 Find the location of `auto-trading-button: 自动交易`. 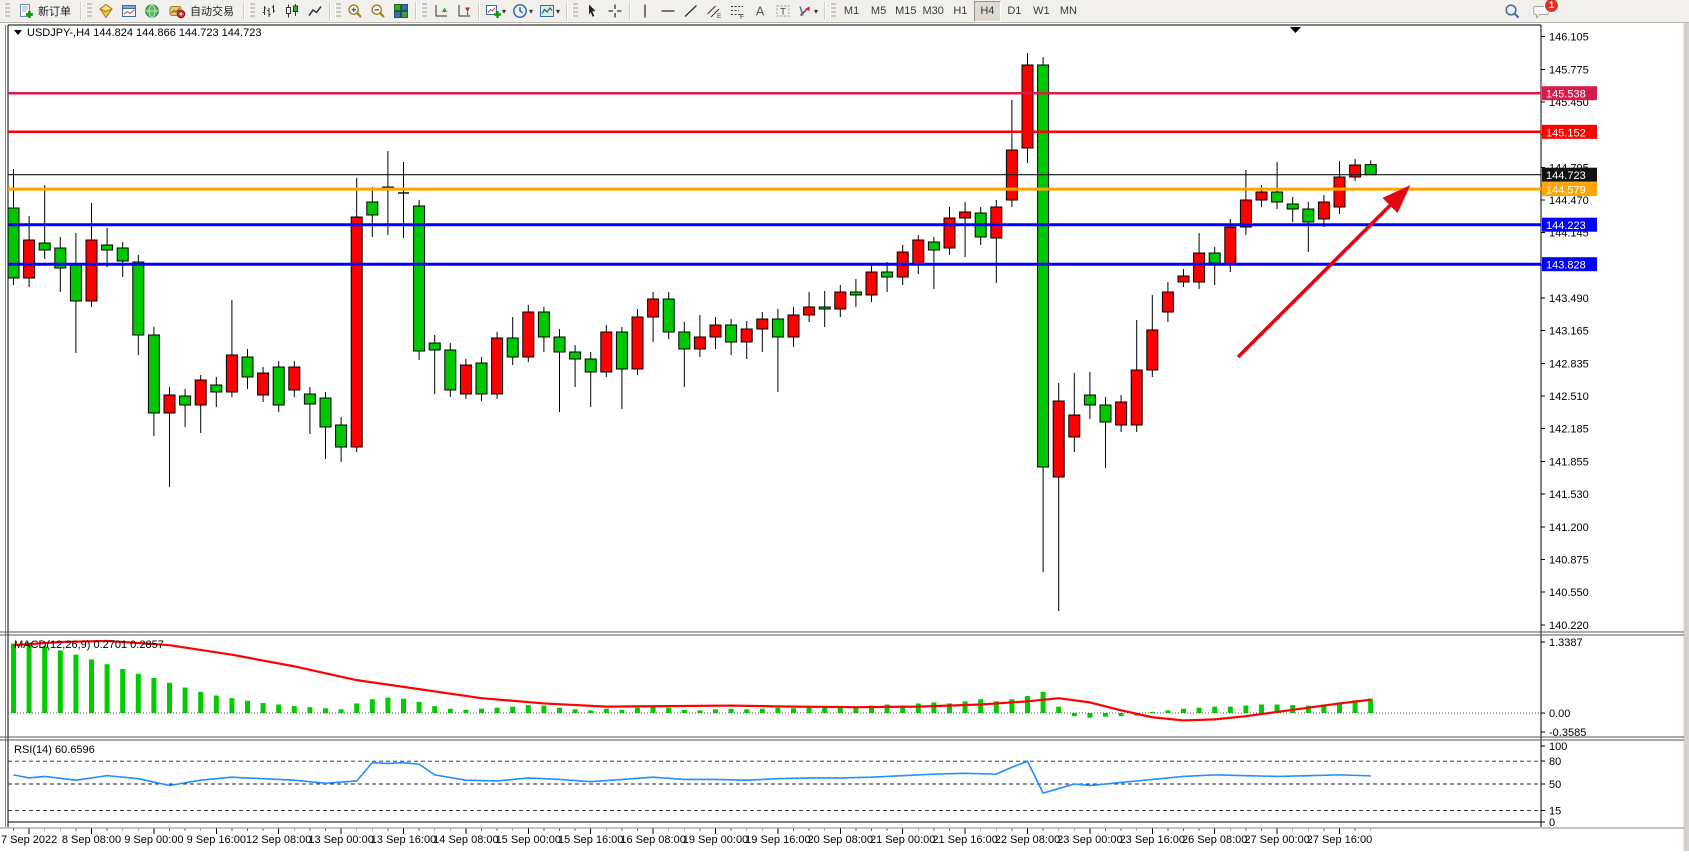

auto-trading-button: 自动交易 is located at coordinates (201, 11).